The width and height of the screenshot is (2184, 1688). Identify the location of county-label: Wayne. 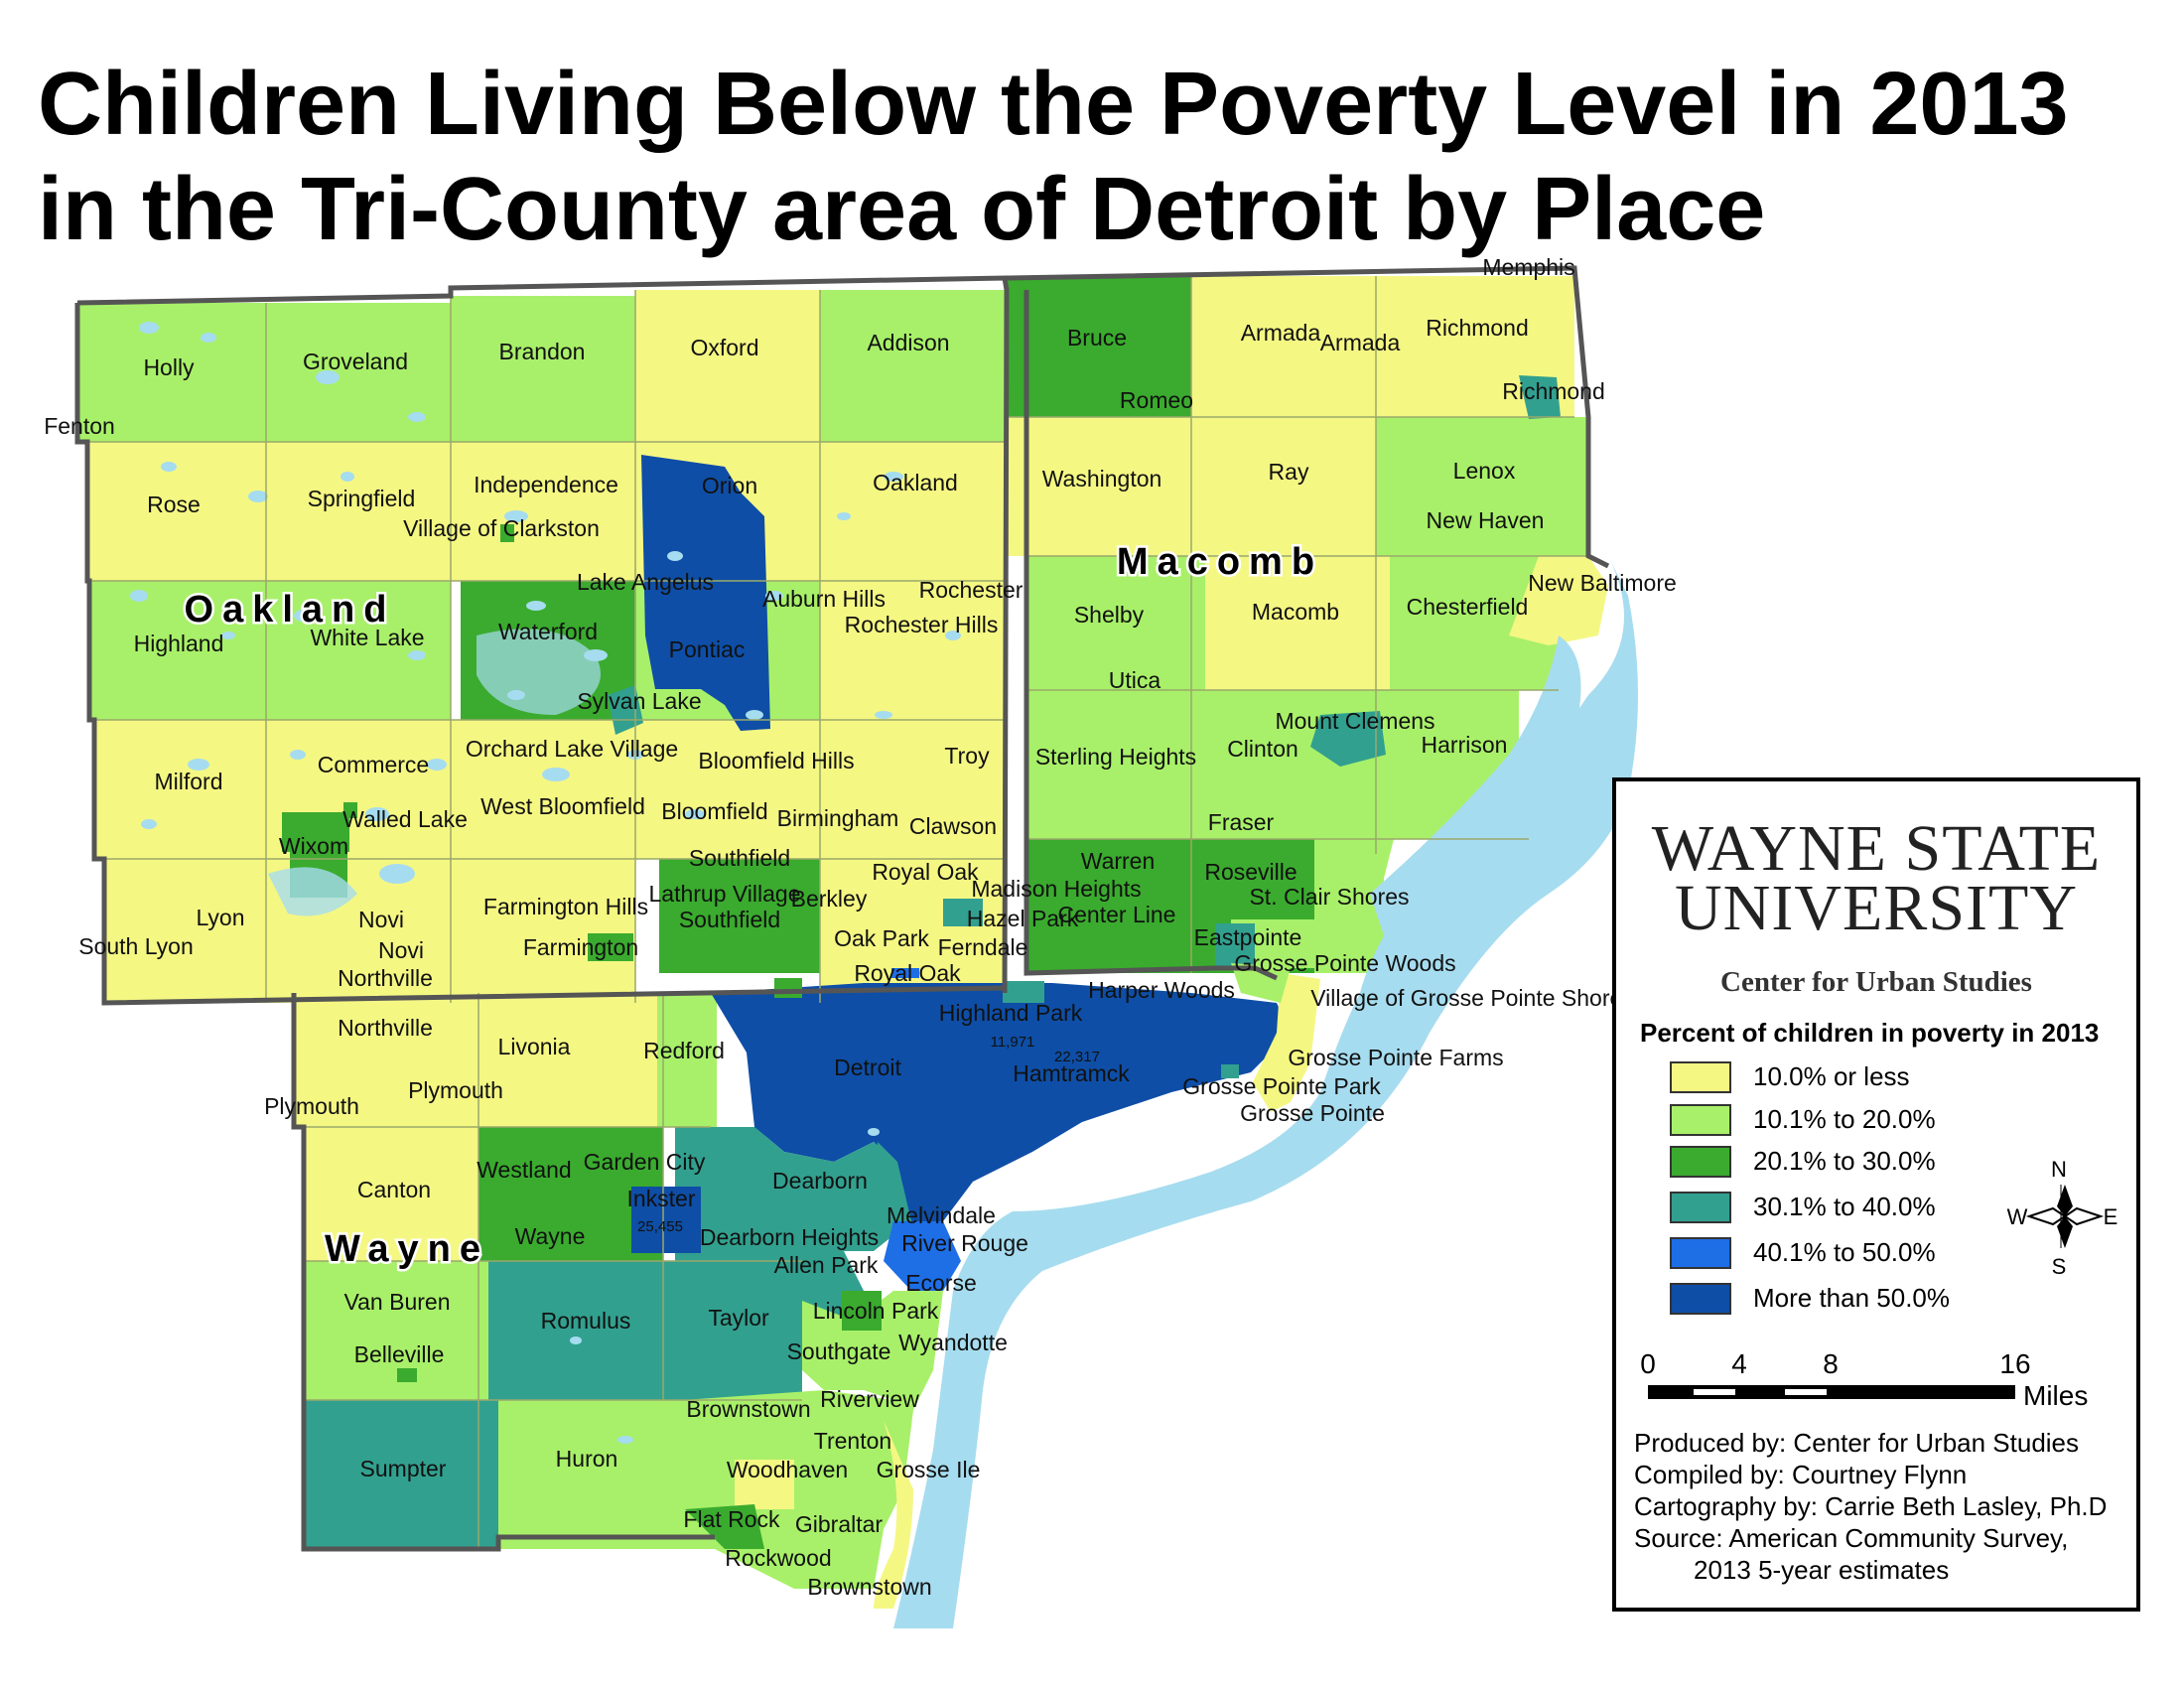
(407, 1249).